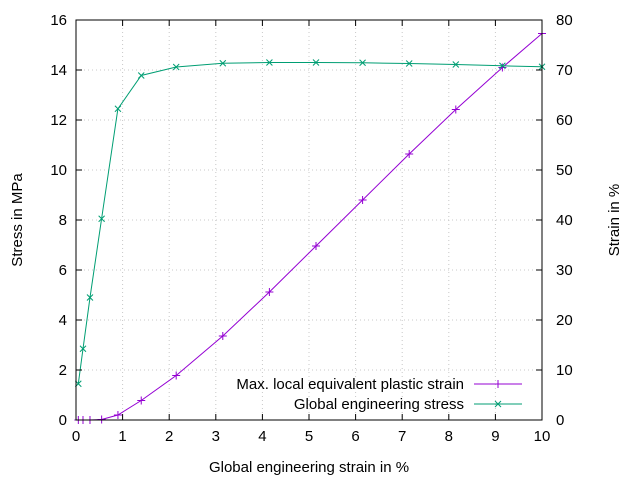 The image size is (640, 480). What do you see at coordinates (402, 436) in the screenshot?
I see `x-tick-label: 7` at bounding box center [402, 436].